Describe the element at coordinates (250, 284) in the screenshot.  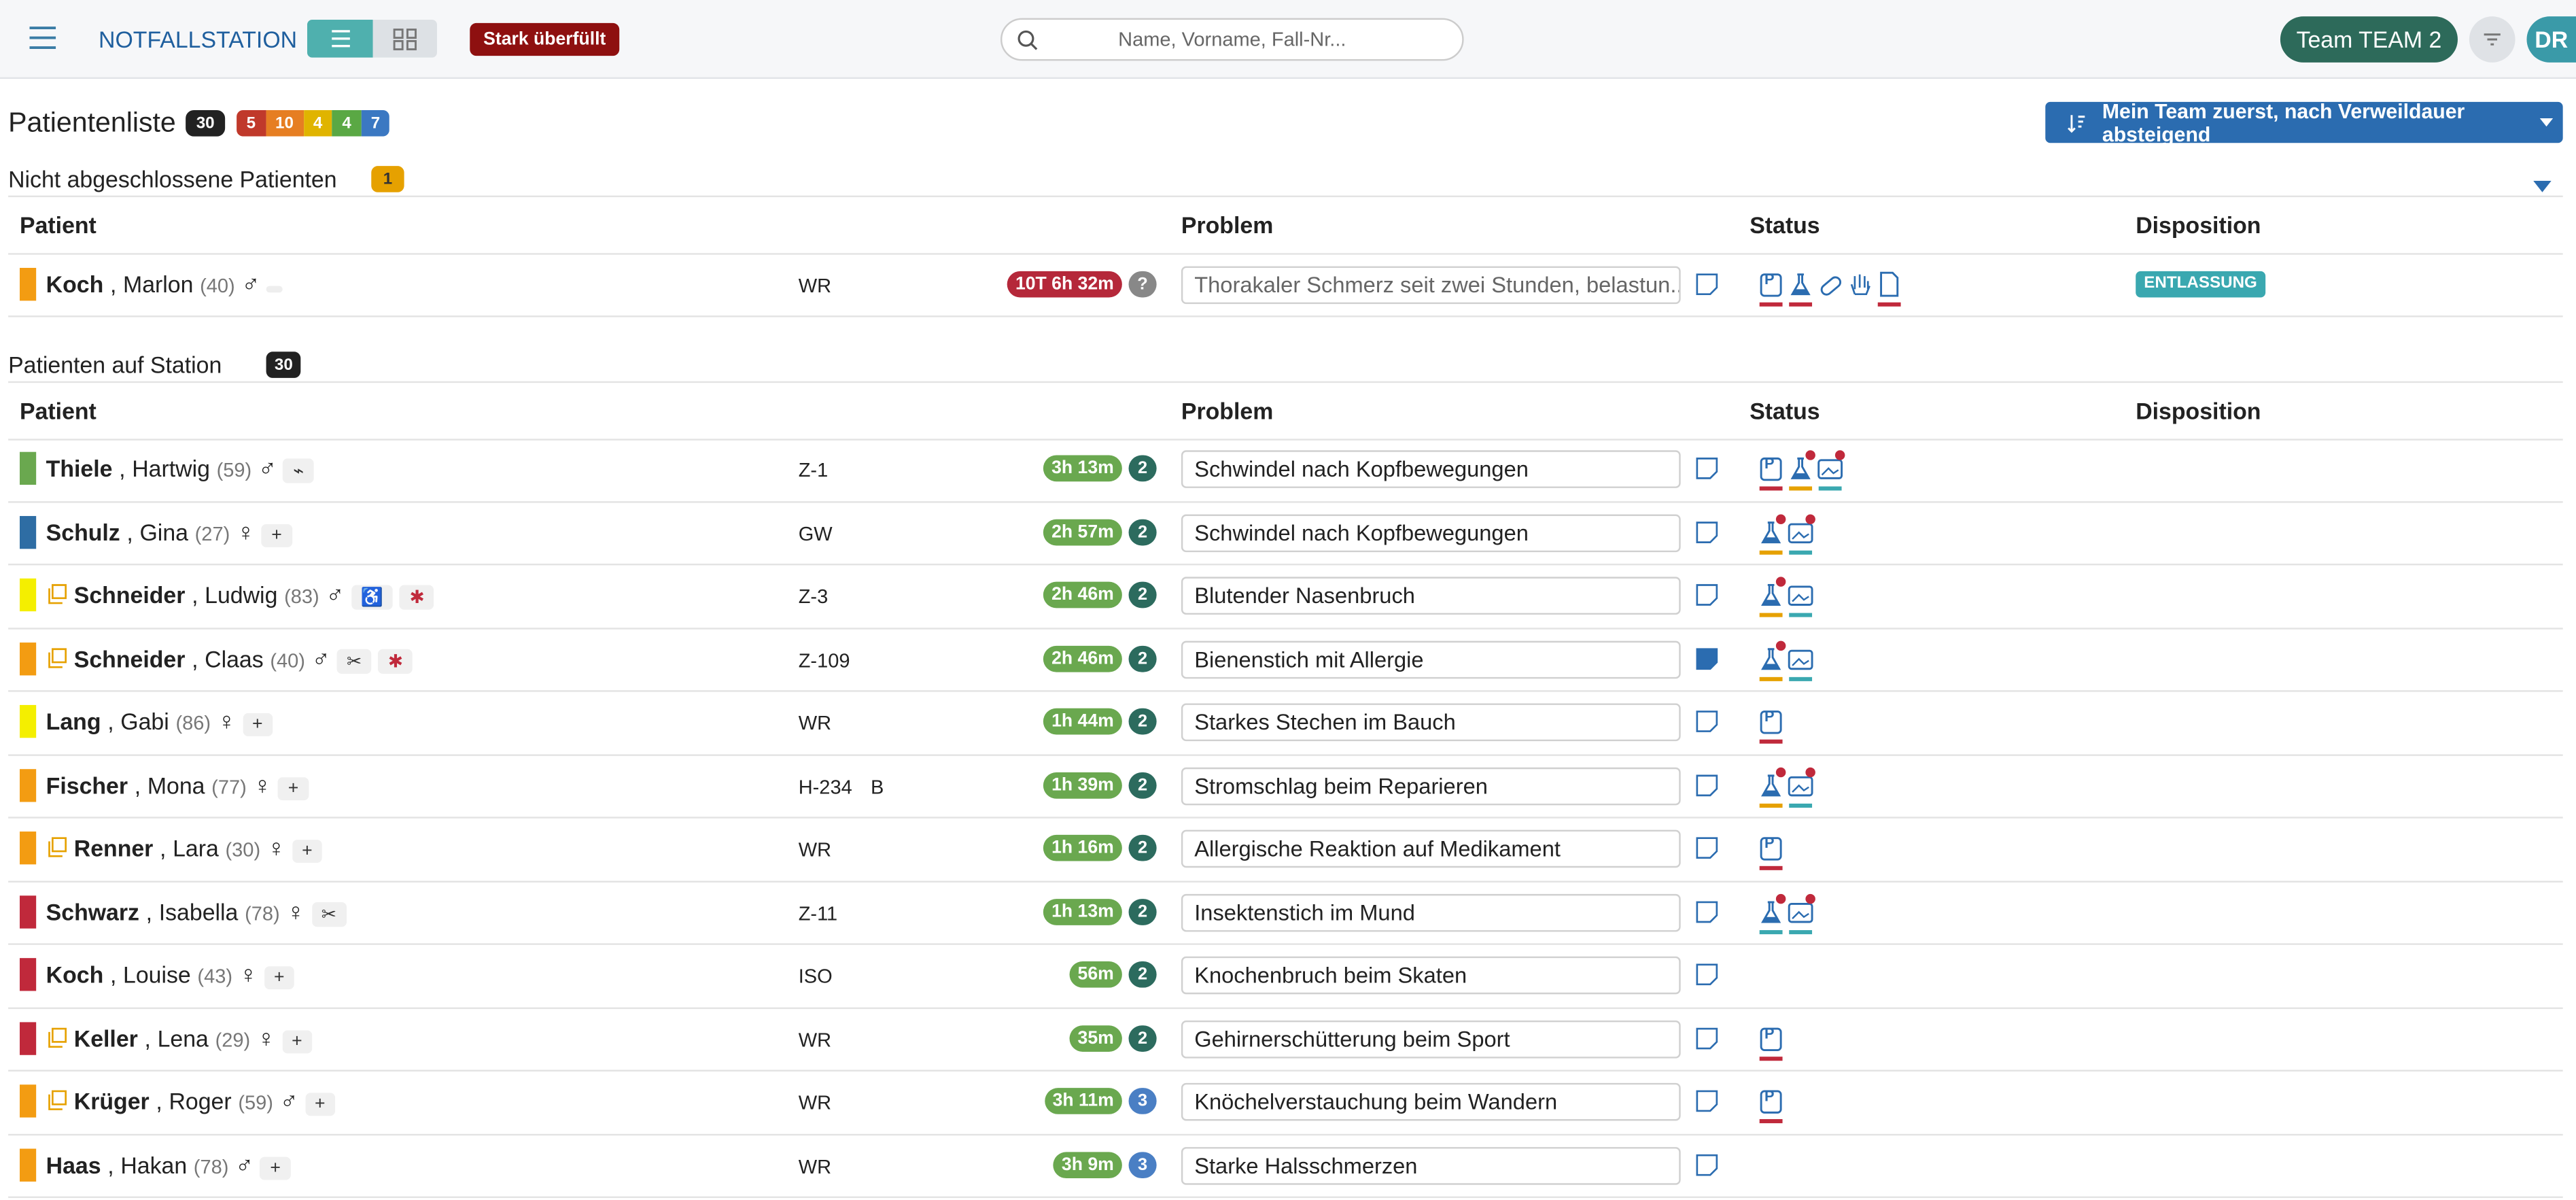
I see `sex: ♂` at that location.